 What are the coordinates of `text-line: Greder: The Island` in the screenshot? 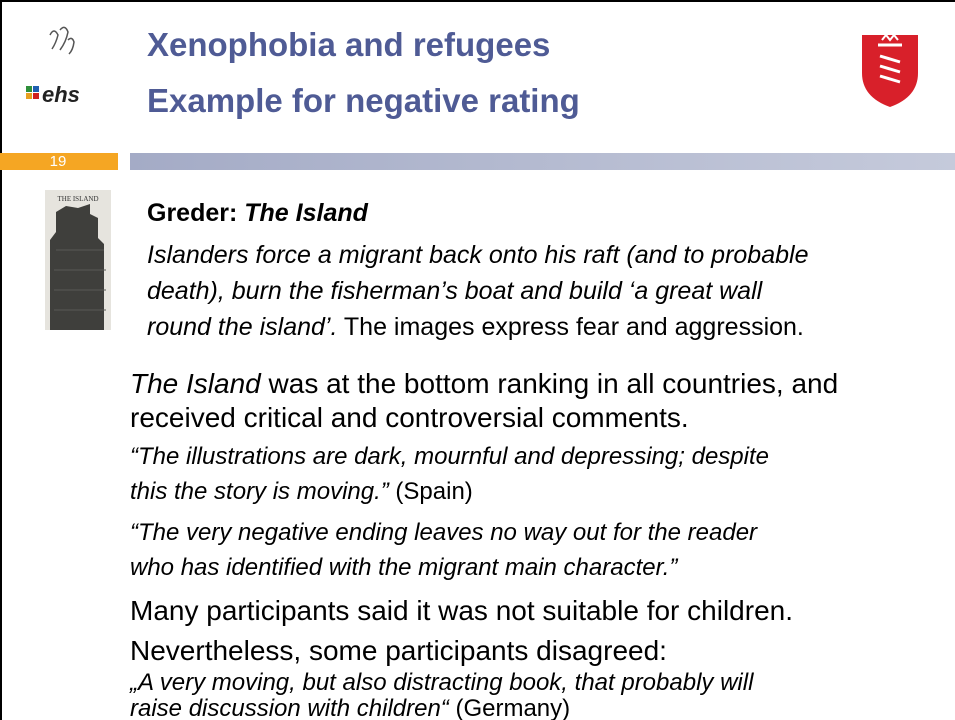 It's located at (258, 213).